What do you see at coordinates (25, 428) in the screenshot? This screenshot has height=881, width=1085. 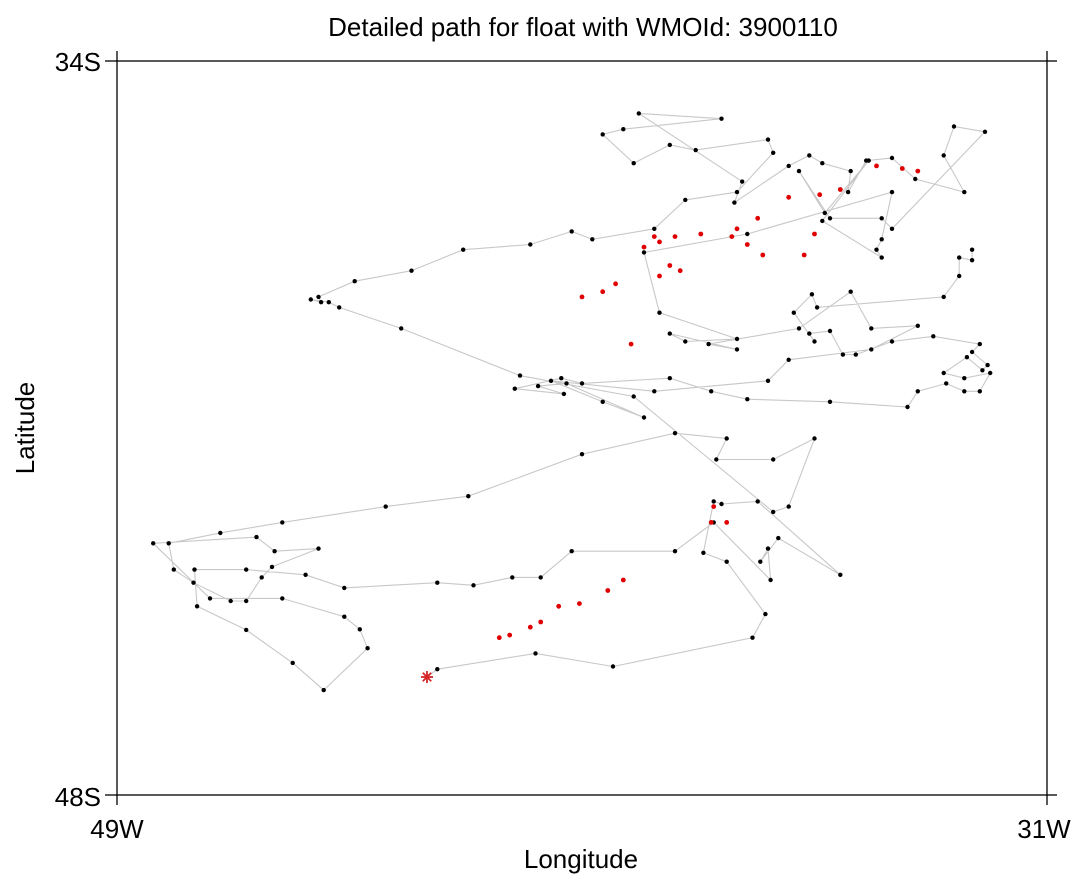 I see `y-axis-label: Latitude` at bounding box center [25, 428].